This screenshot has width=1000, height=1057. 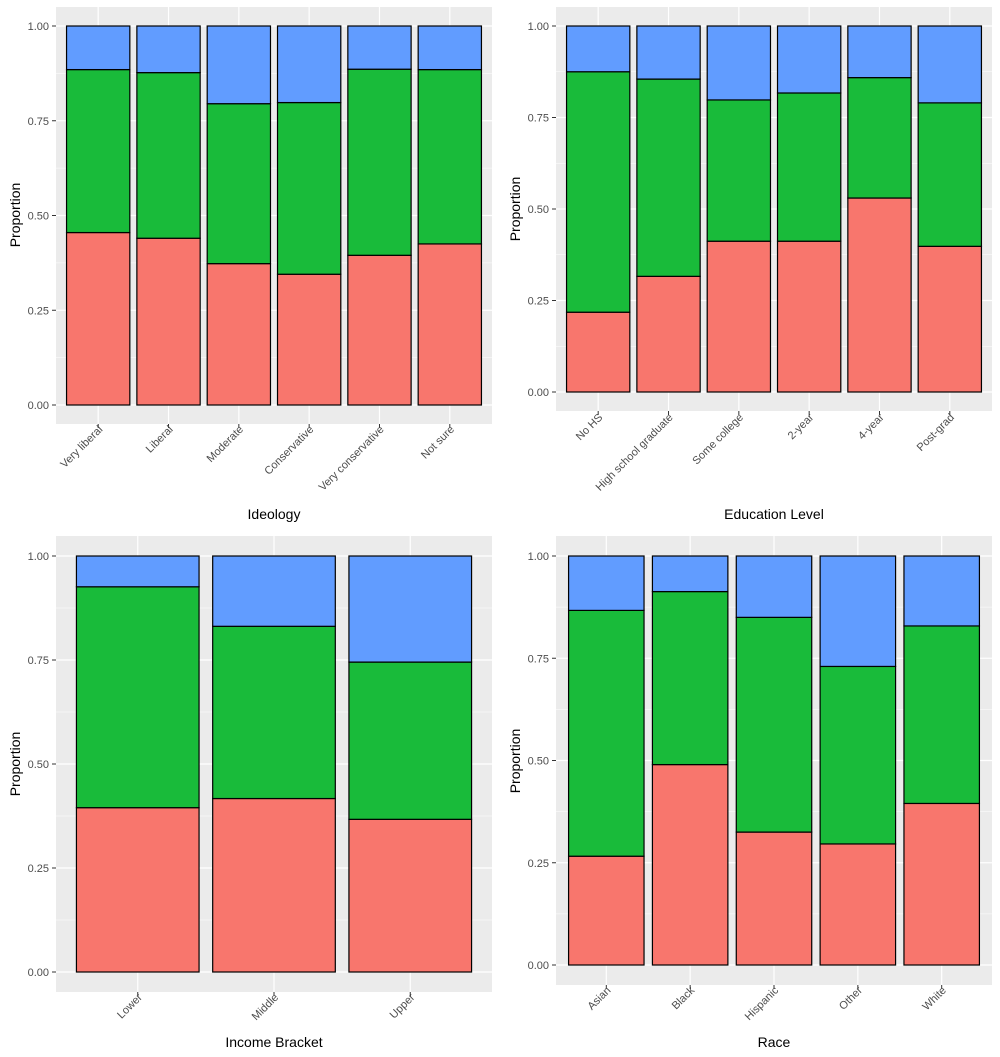 I want to click on x-tick-label: Middle, so click(x=265, y=1007).